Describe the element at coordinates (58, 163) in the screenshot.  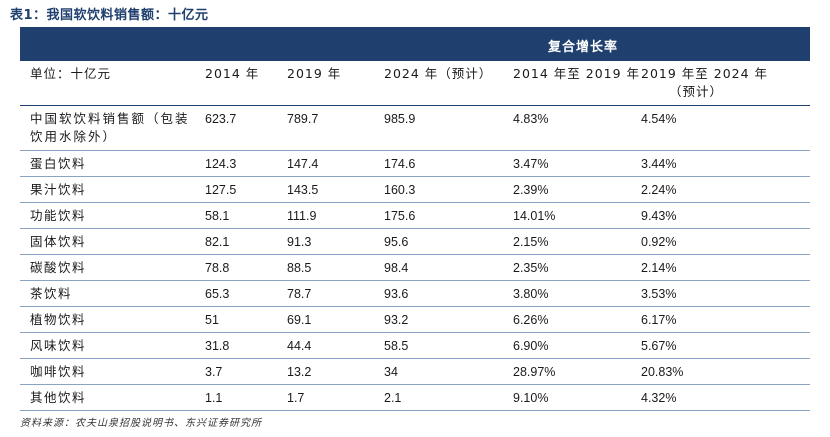
I see `row-name: 蛋白饮料` at that location.